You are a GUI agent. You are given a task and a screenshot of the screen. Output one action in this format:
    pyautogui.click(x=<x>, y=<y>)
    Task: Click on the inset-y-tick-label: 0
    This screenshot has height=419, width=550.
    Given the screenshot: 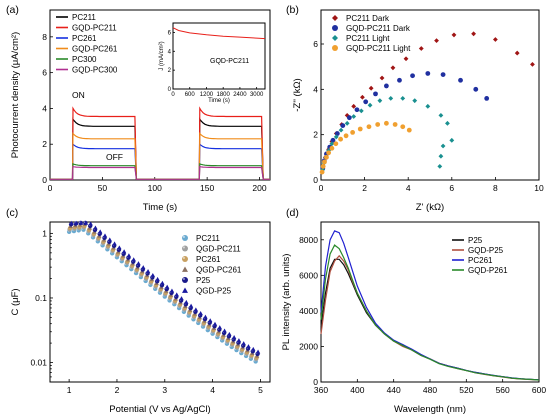 What is the action you would take?
    pyautogui.click(x=170, y=90)
    